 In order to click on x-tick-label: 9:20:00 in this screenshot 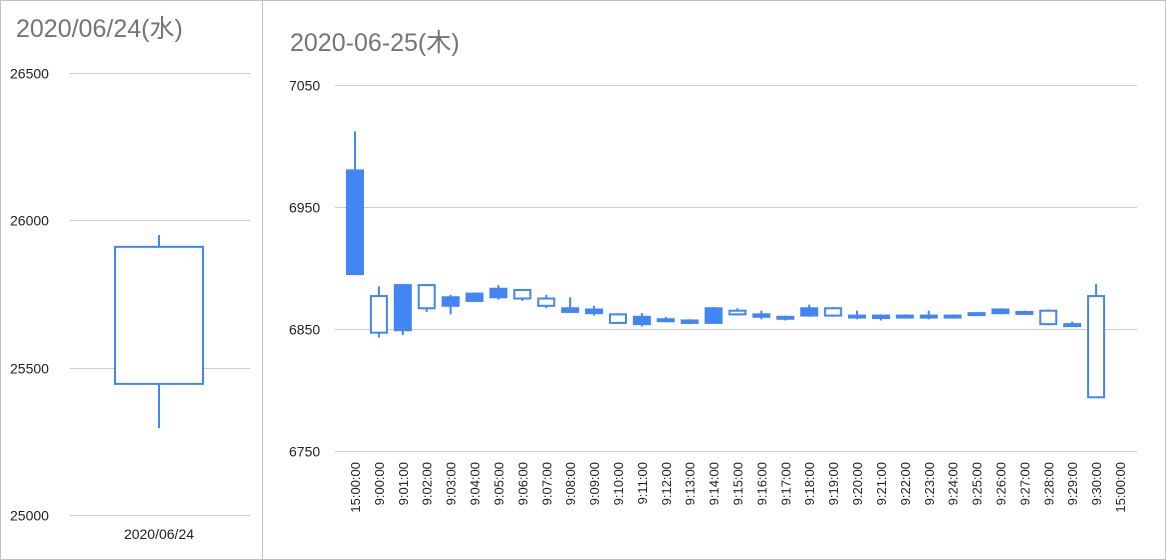, I will do `click(857, 483)`.